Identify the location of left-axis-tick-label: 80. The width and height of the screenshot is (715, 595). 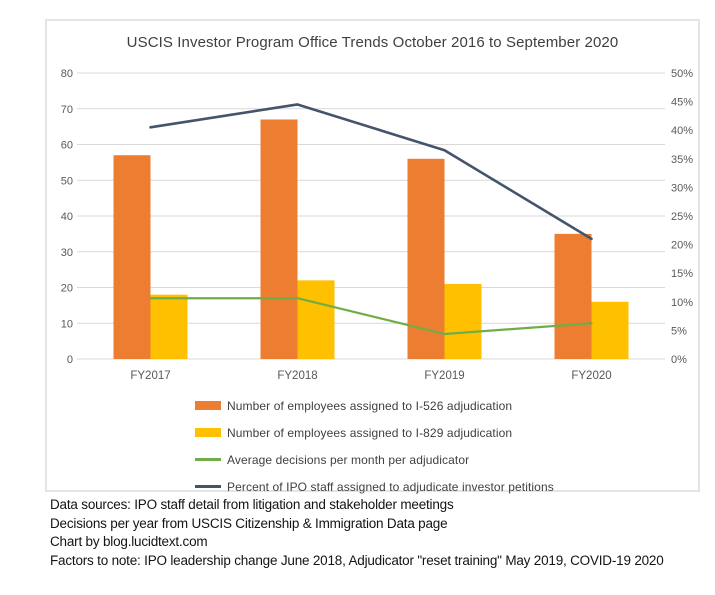
(67, 74).